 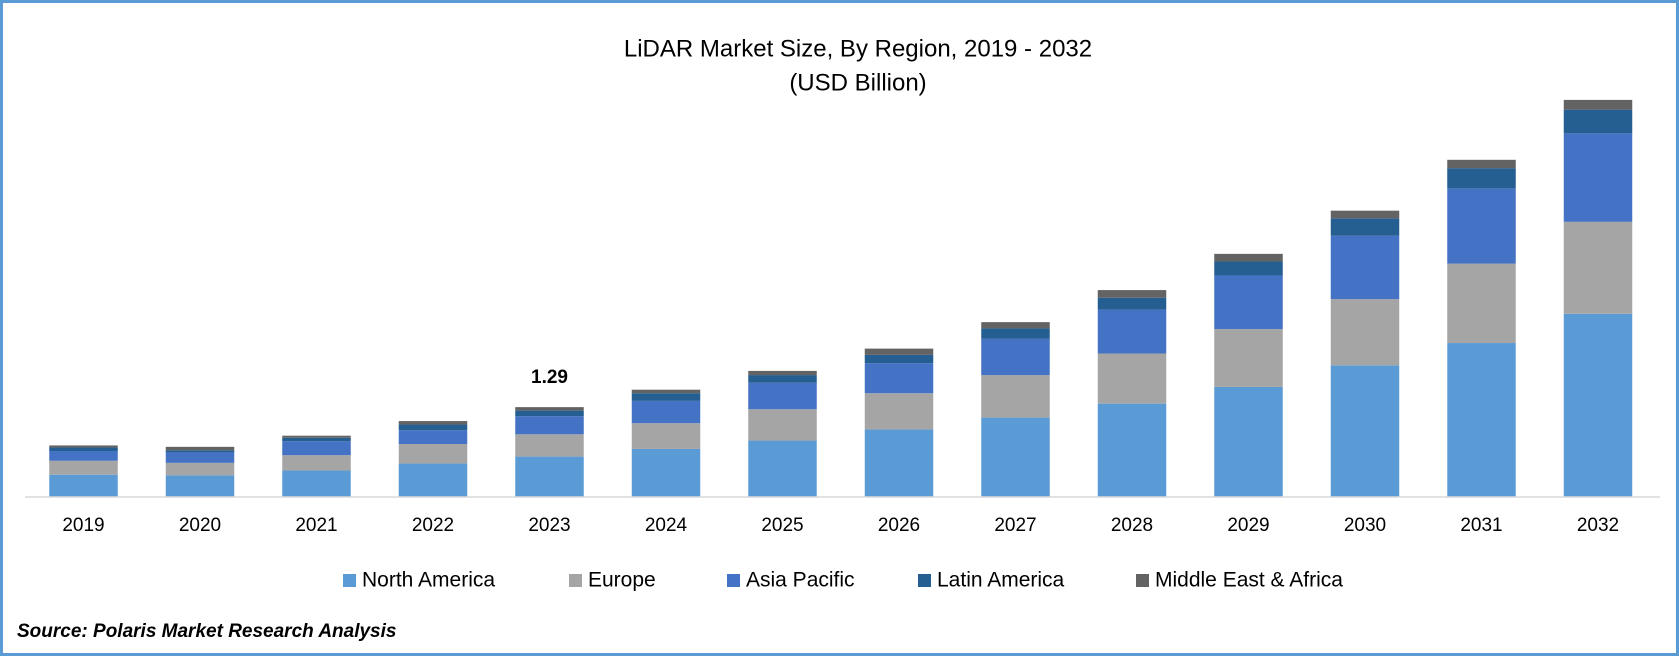 What do you see at coordinates (899, 525) in the screenshot?
I see `x-tick-label: 2026` at bounding box center [899, 525].